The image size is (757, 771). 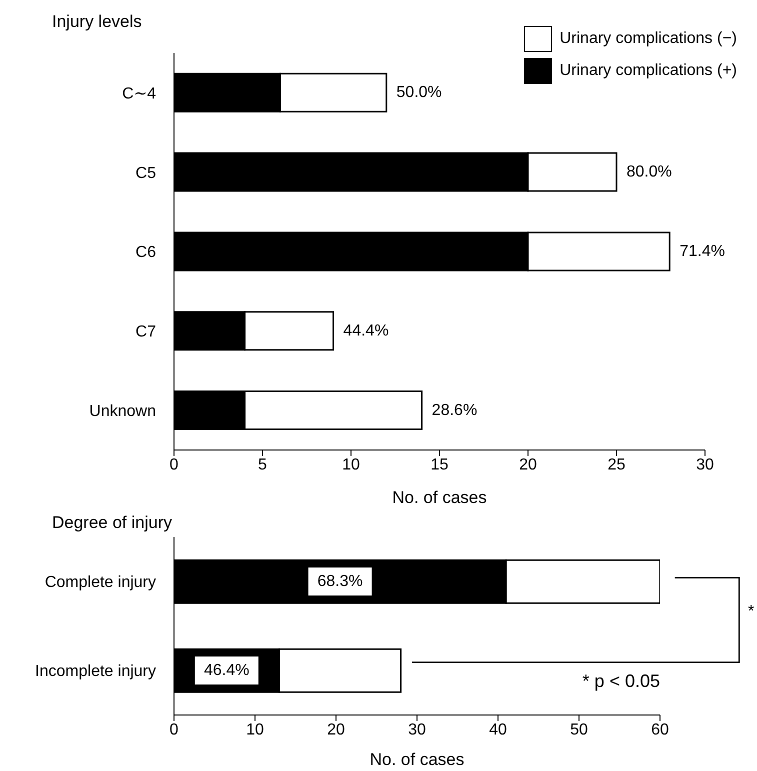 What do you see at coordinates (649, 172) in the screenshot?
I see `annotation: 80.0%` at bounding box center [649, 172].